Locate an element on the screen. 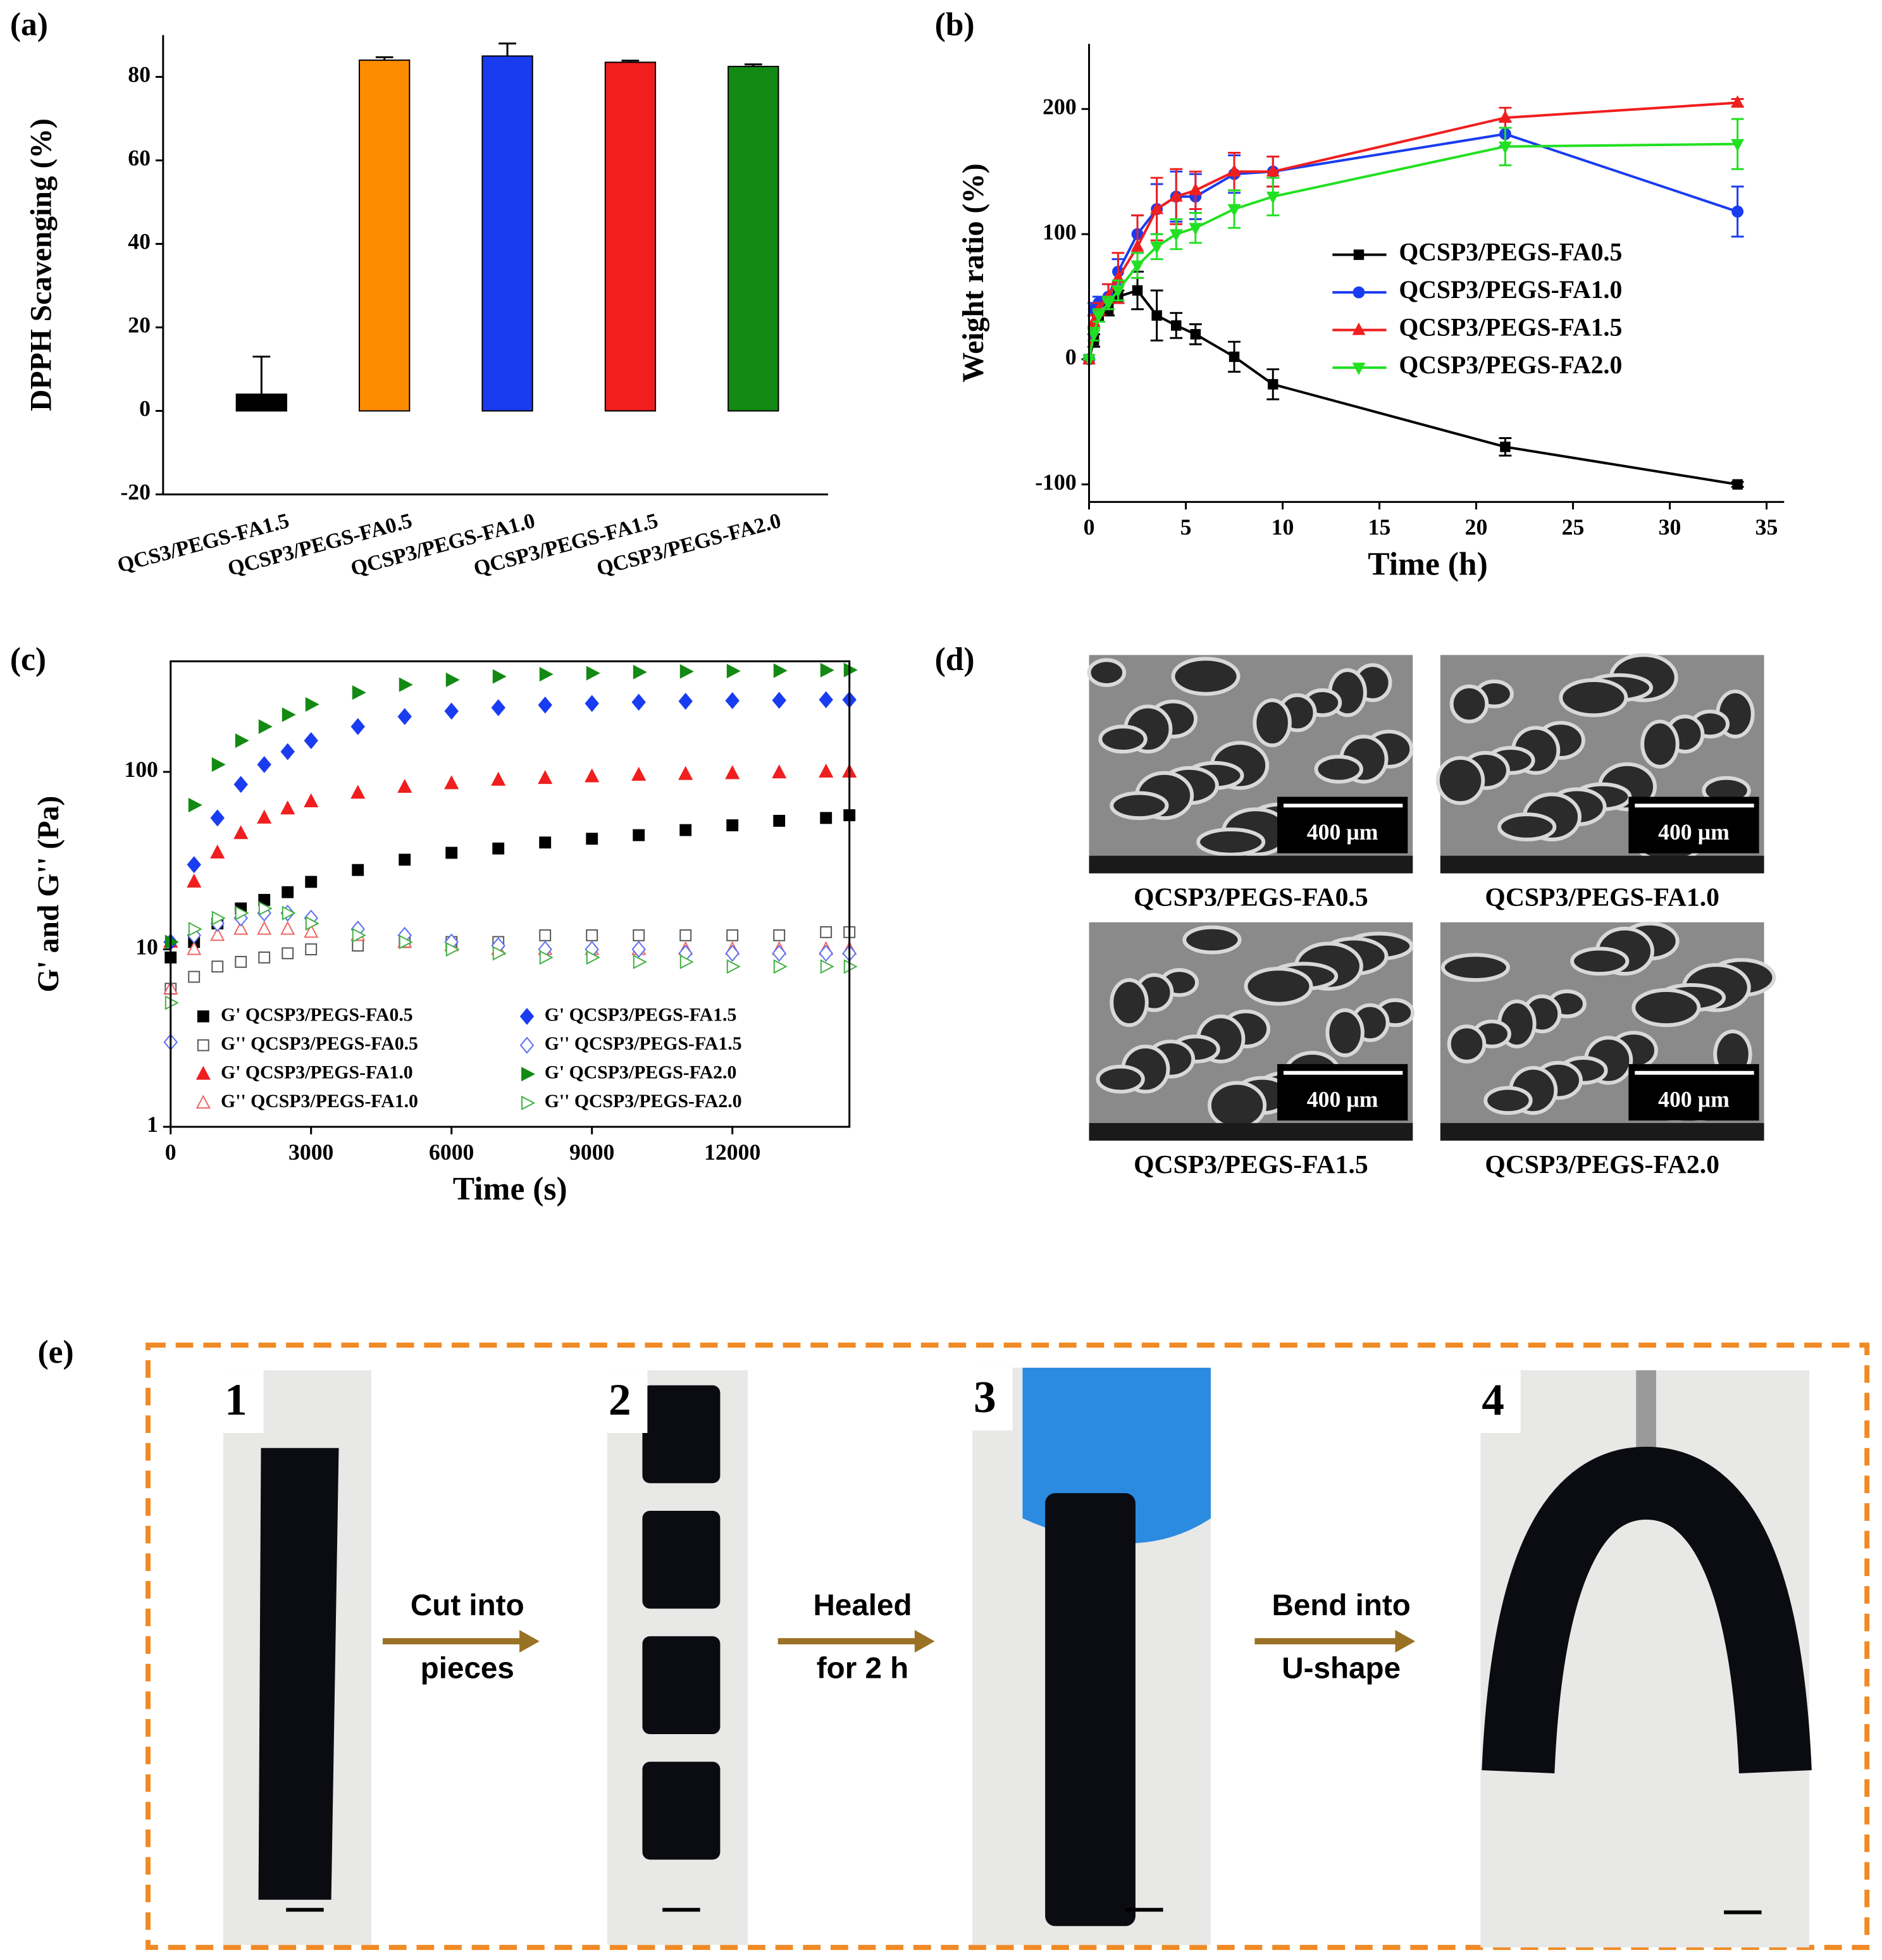 The image size is (1882, 1960). legend-label: G' QCSP3/PEGS-FA1.0 is located at coordinates (317, 1072).